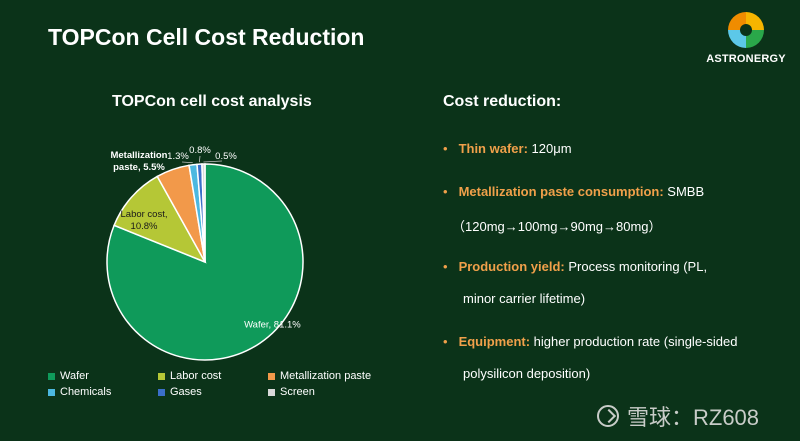 The height and width of the screenshot is (441, 800). Describe the element at coordinates (524, 298) in the screenshot. I see `bullet-continuation: minor carrier lifetime)` at that location.